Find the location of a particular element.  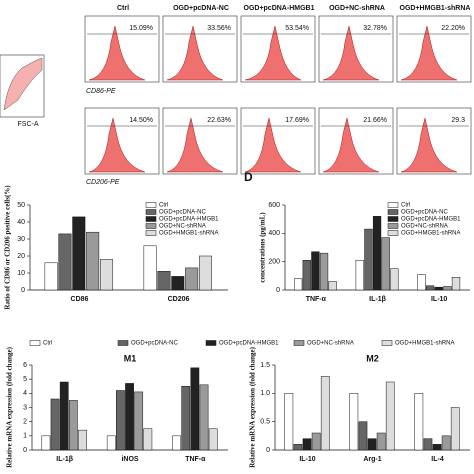

scatter-frame is located at coordinates (22, 86).